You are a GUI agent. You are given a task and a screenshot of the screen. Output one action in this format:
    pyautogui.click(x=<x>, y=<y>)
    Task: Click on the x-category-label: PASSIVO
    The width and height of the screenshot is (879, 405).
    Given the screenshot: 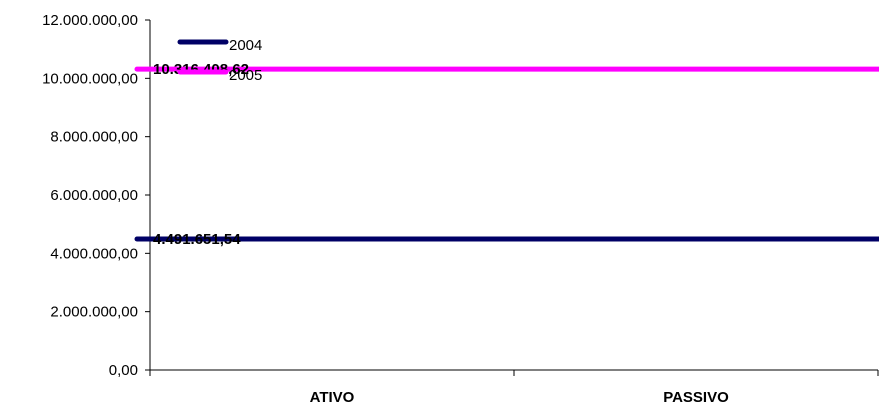 What is the action you would take?
    pyautogui.click(x=696, y=397)
    